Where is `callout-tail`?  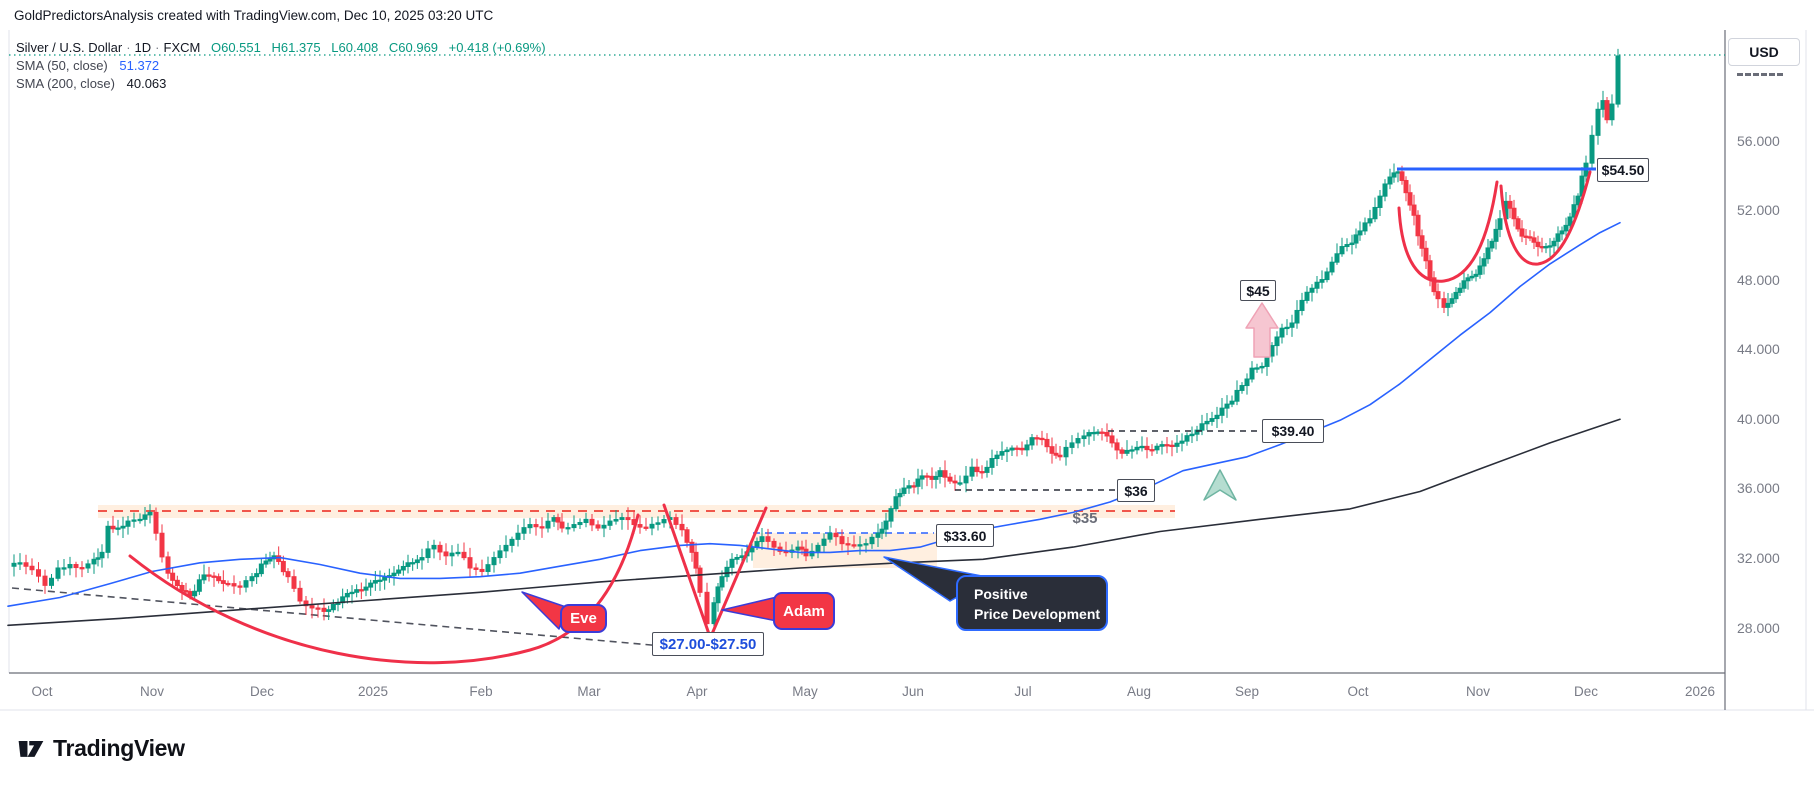
callout-tail is located at coordinates (938, 579).